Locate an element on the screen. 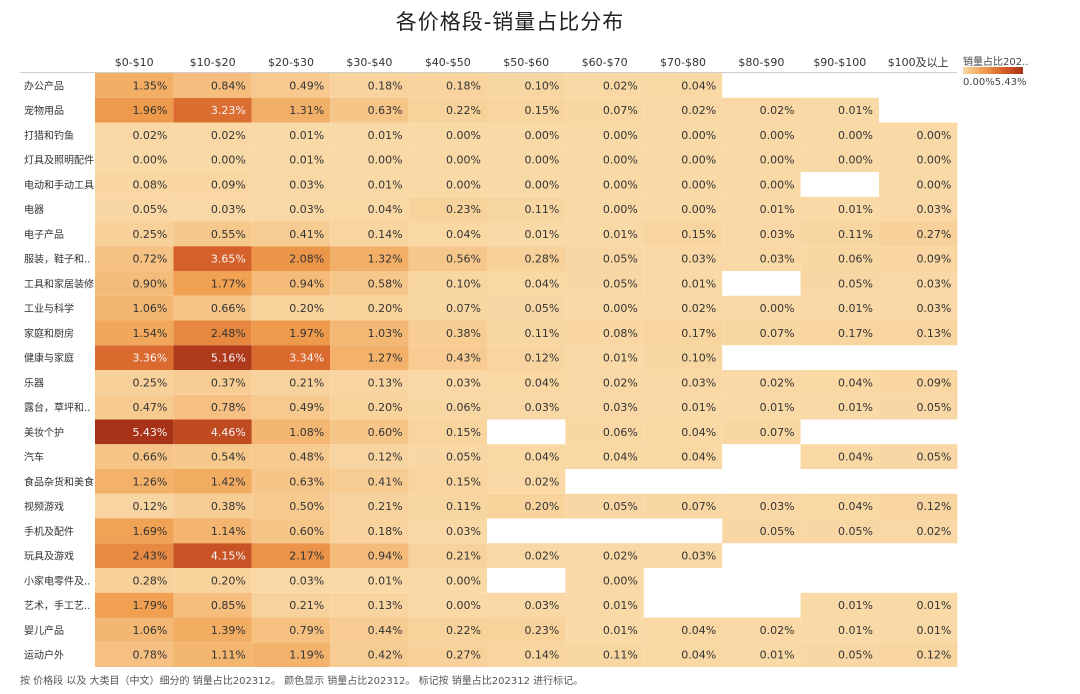 The width and height of the screenshot is (1080, 694). cell-label: 0.90% is located at coordinates (149, 283).